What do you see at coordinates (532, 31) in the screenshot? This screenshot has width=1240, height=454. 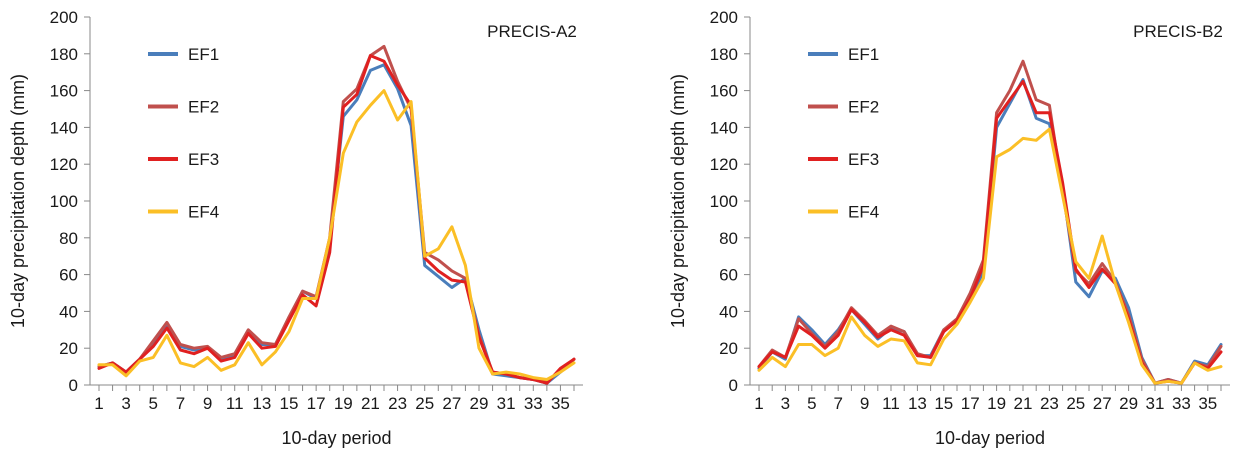 I see `panel-label: PRECIS-A2` at bounding box center [532, 31].